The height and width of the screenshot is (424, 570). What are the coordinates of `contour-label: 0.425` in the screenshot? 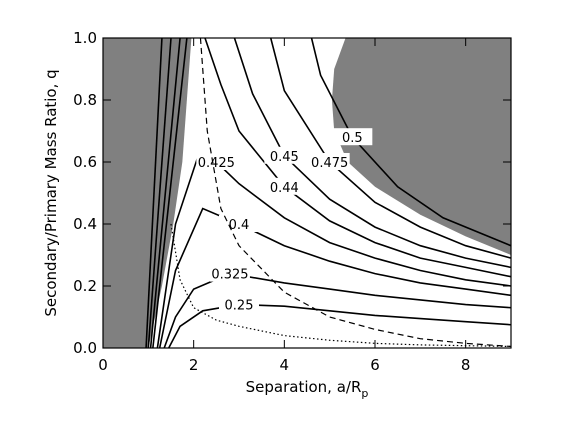 It's located at (216, 163).